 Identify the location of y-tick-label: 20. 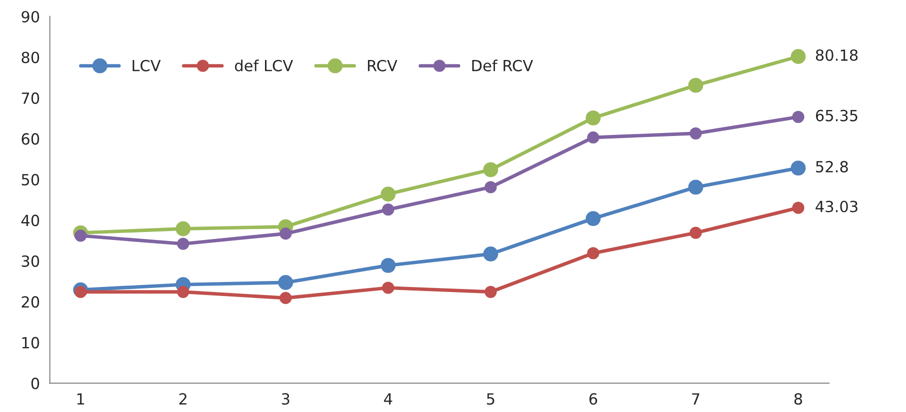
(31, 302).